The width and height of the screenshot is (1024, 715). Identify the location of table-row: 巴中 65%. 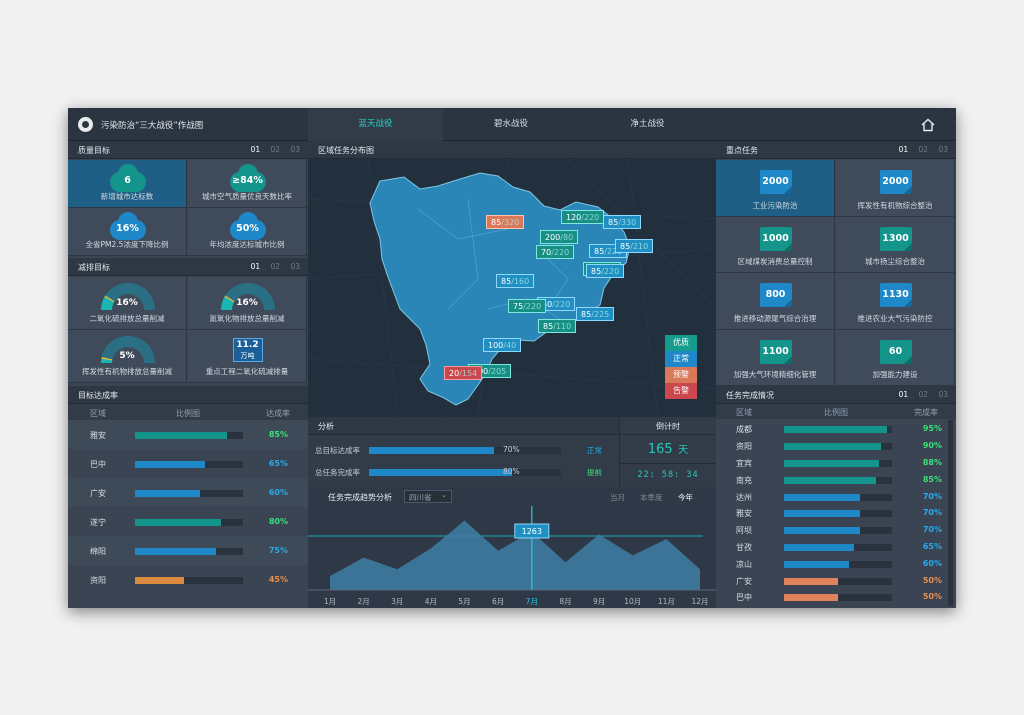
(188, 463).